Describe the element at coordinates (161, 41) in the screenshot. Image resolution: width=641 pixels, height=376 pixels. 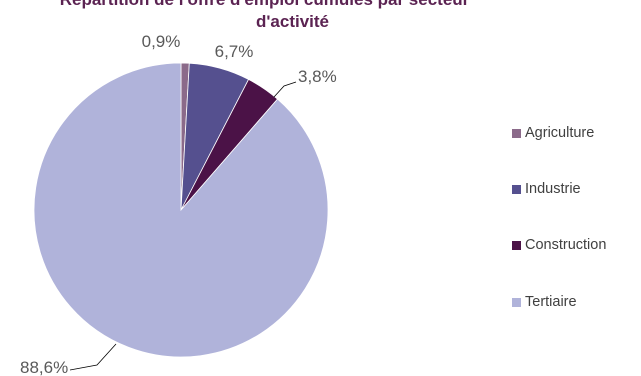
I see `data-label-agriculture: 0,9%` at that location.